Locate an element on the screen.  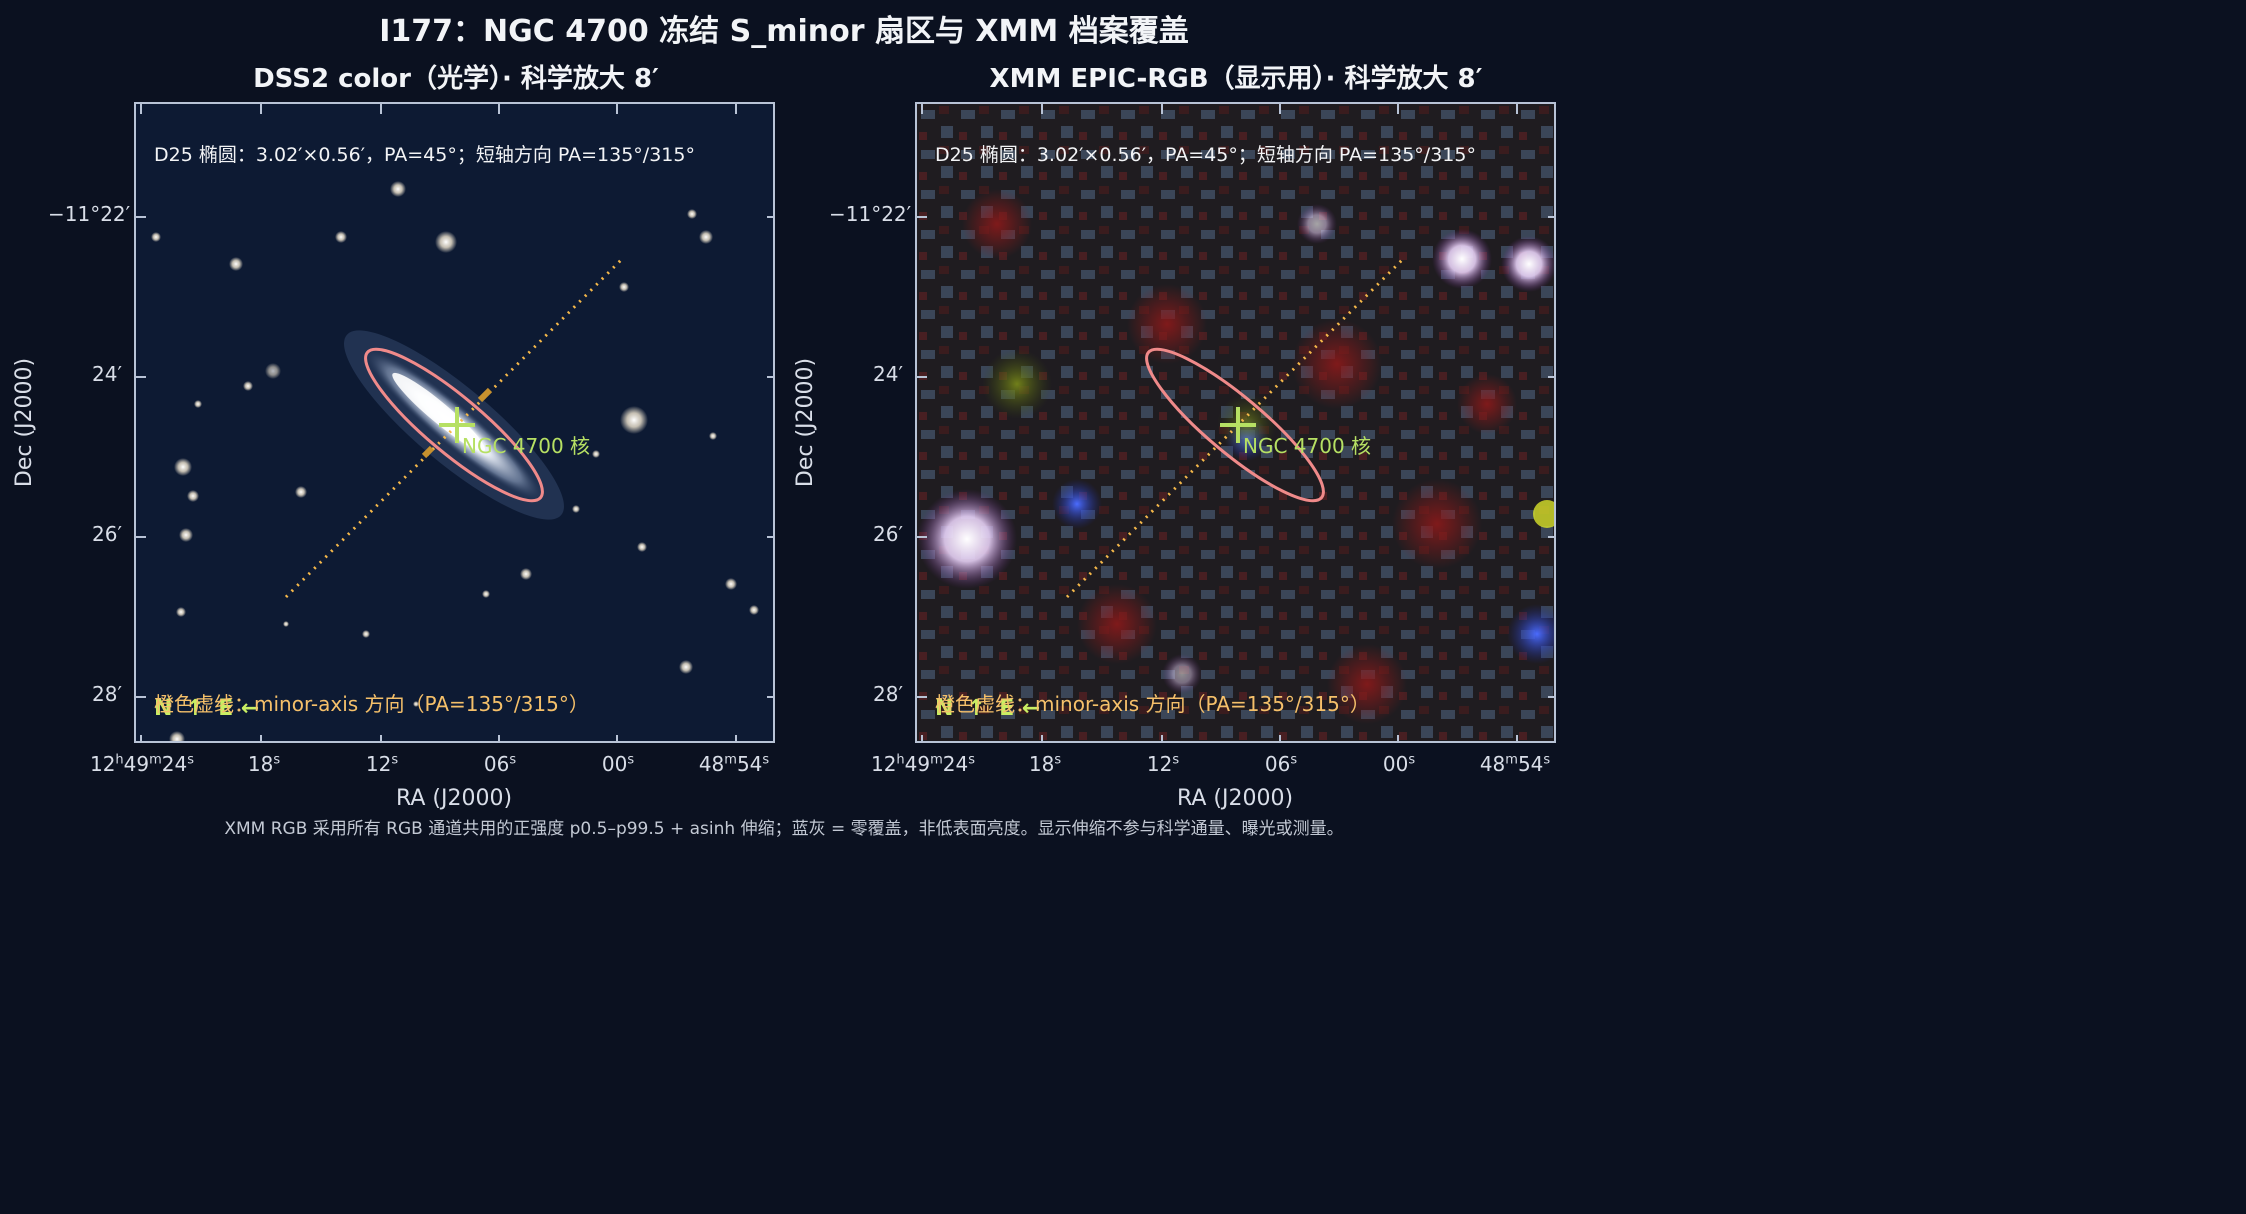
xmm-rgb-image is located at coordinates (1235, 422).